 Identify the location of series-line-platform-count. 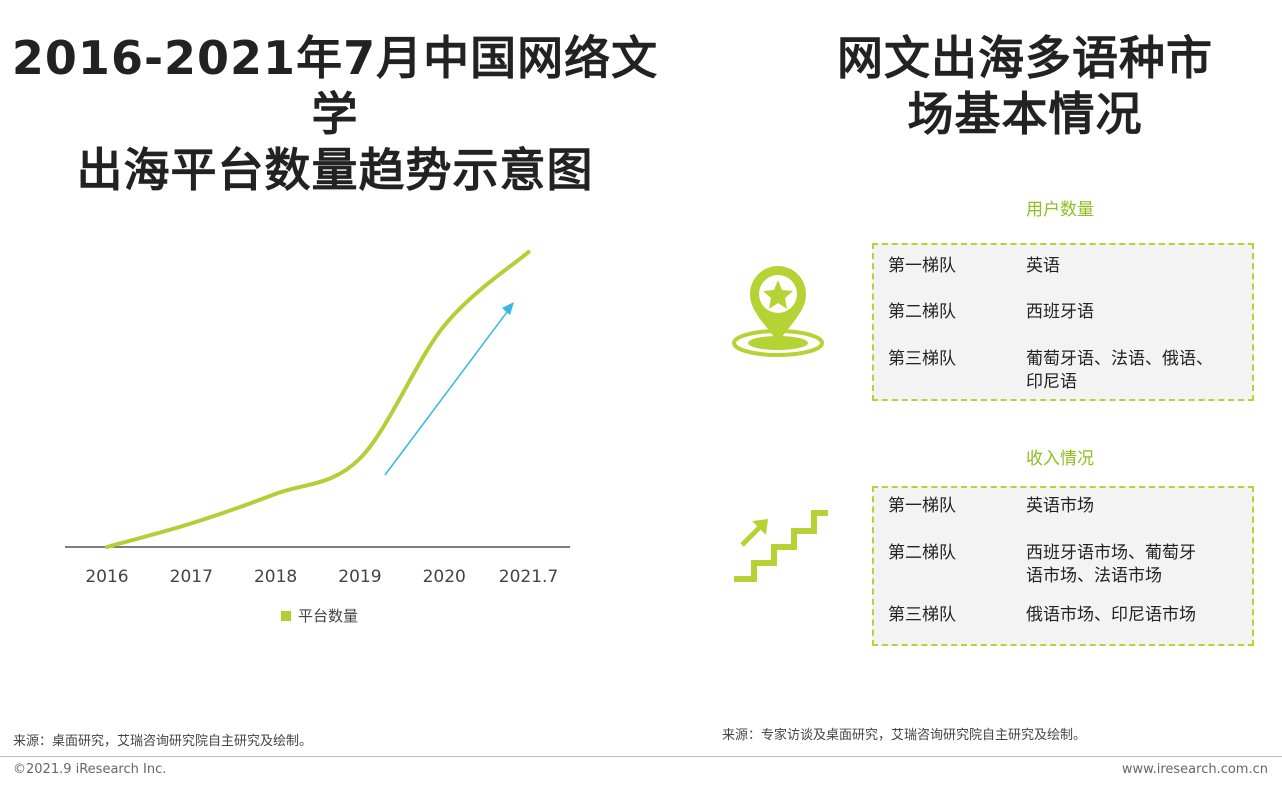
(318, 399).